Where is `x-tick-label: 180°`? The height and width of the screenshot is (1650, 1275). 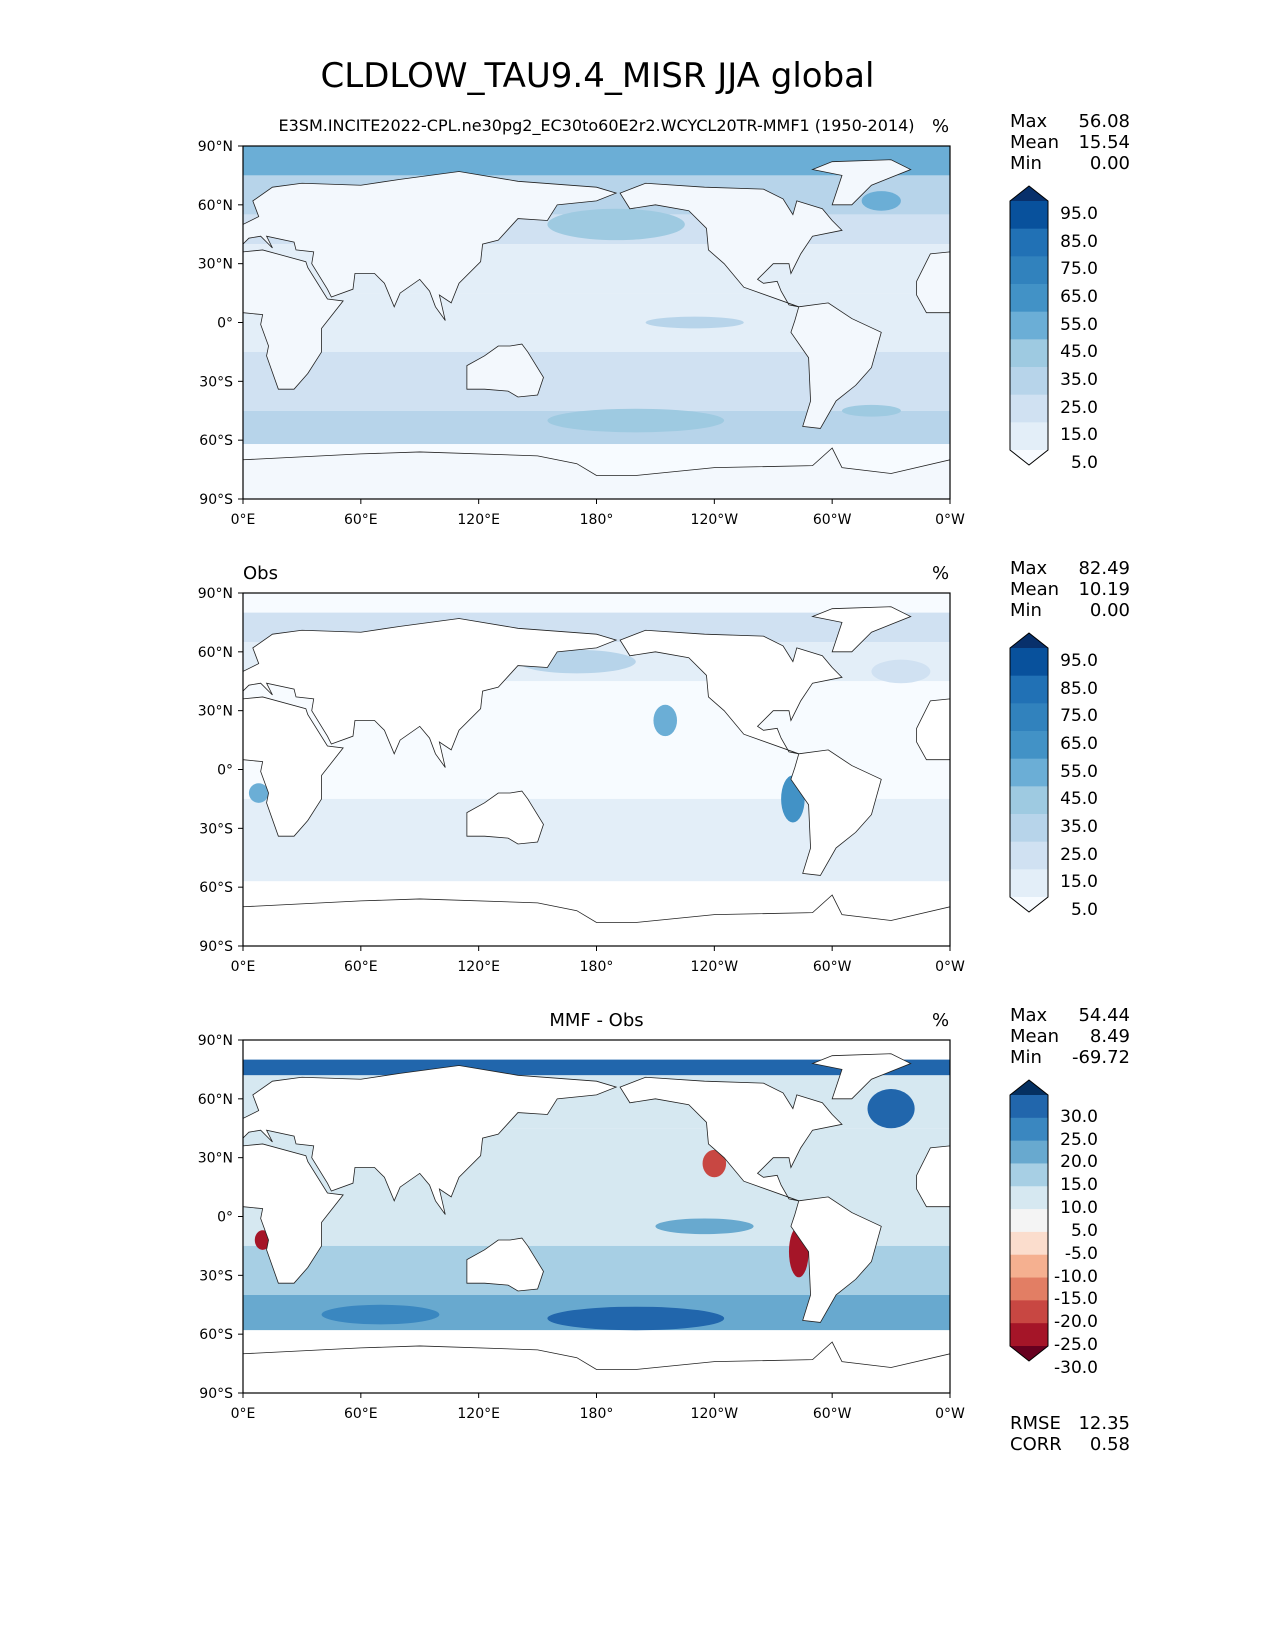 x-tick-label: 180° is located at coordinates (597, 1414).